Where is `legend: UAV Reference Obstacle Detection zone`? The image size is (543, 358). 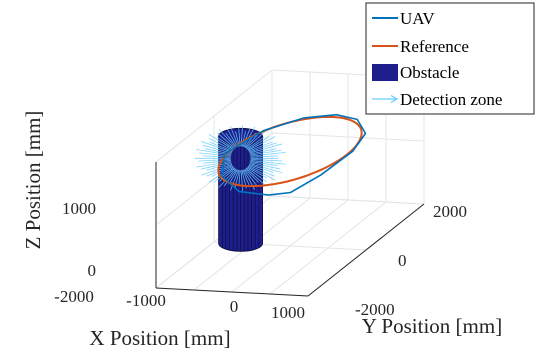 legend: UAV Reference Obstacle Detection zone is located at coordinates (450, 58).